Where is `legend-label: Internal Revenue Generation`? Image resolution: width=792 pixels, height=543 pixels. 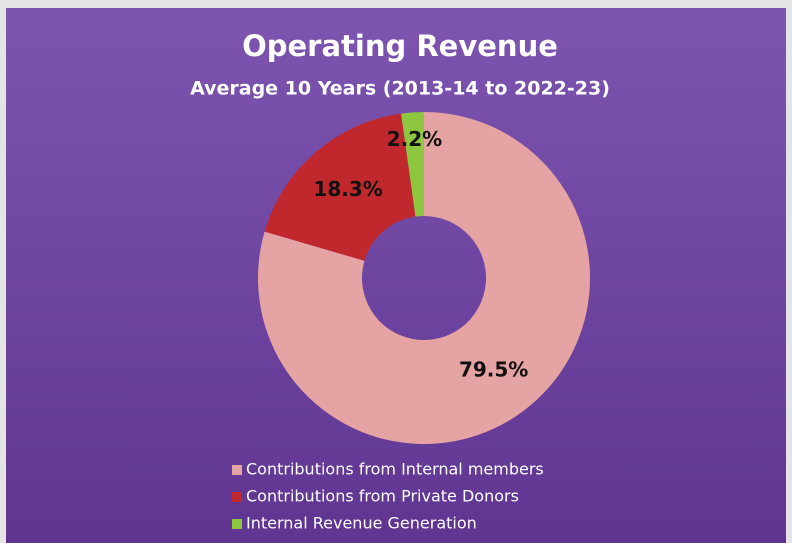
legend-label: Internal Revenue Generation is located at coordinates (361, 523).